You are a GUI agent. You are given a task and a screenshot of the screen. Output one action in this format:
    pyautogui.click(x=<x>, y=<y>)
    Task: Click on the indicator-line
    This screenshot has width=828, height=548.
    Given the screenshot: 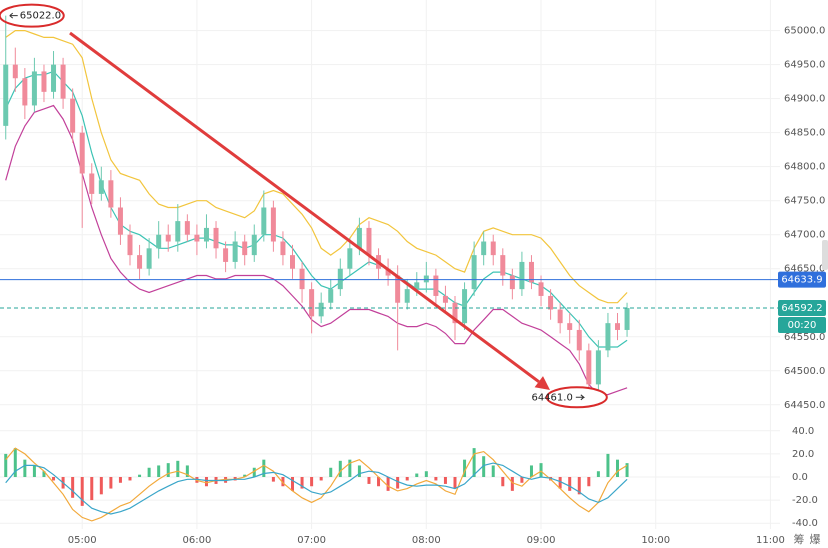 What is the action you would take?
    pyautogui.click(x=316, y=488)
    